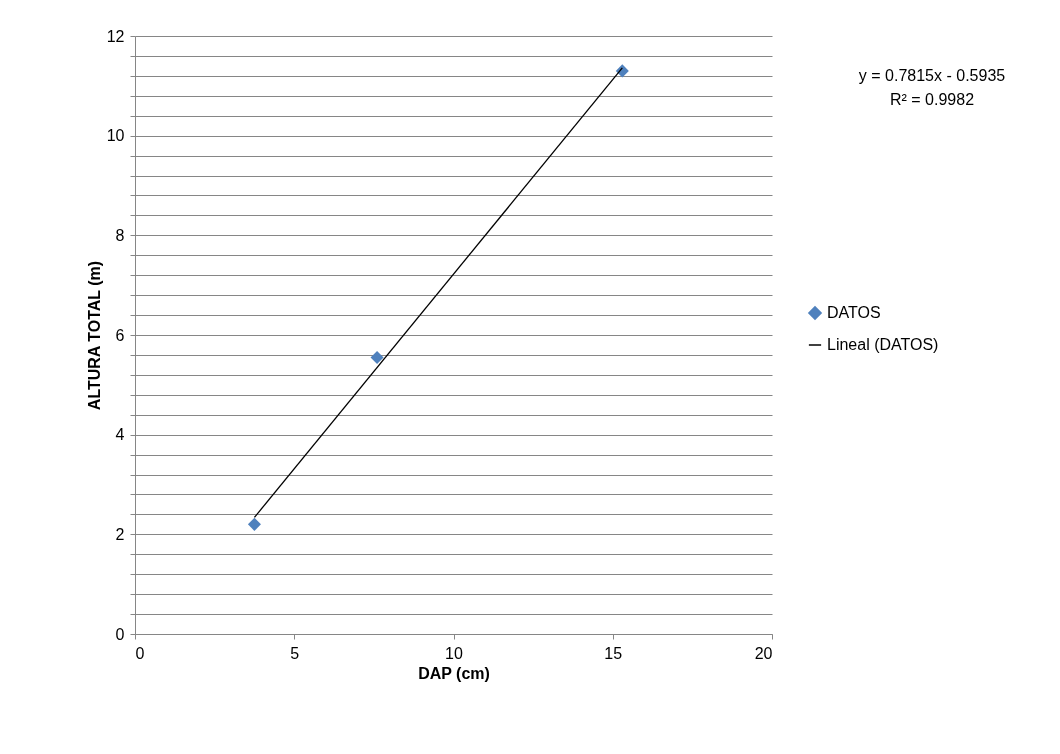 This screenshot has width=1060, height=754. What do you see at coordinates (854, 312) in the screenshot?
I see `legend-label: DATOS` at bounding box center [854, 312].